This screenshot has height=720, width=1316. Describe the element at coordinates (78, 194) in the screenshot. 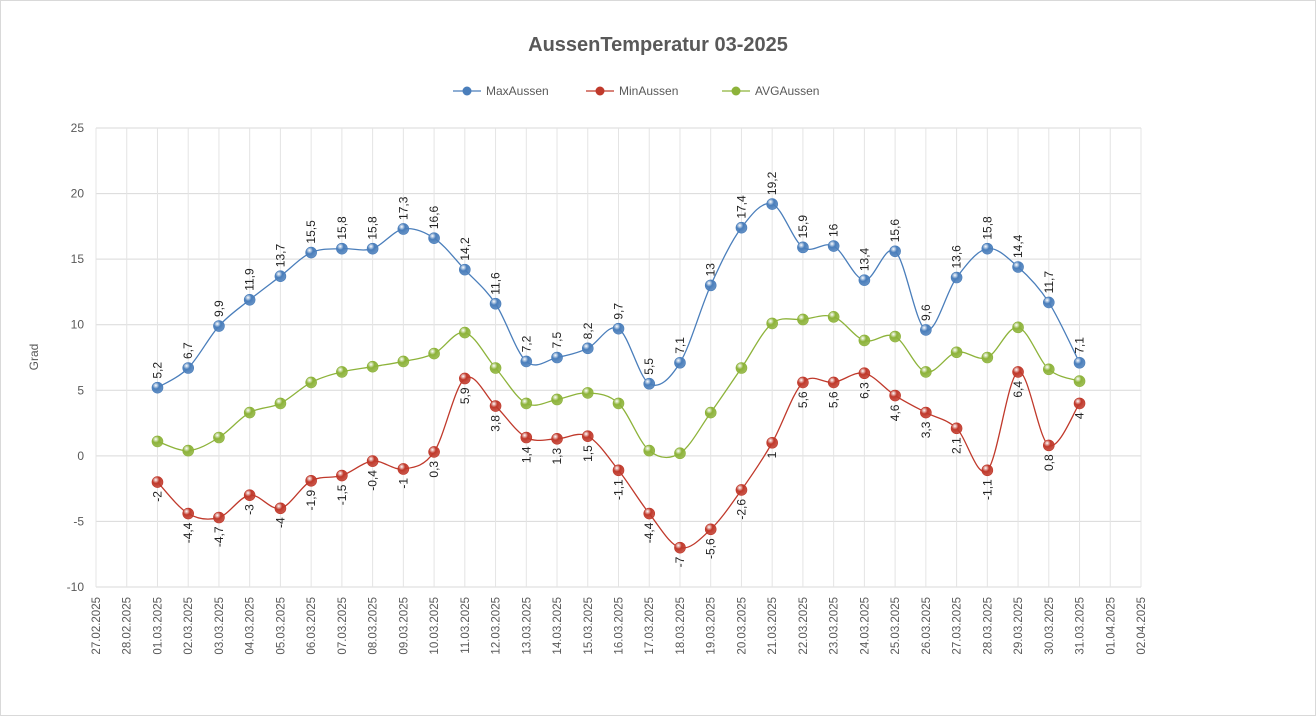

I see `y-tick-label: 20` at that location.